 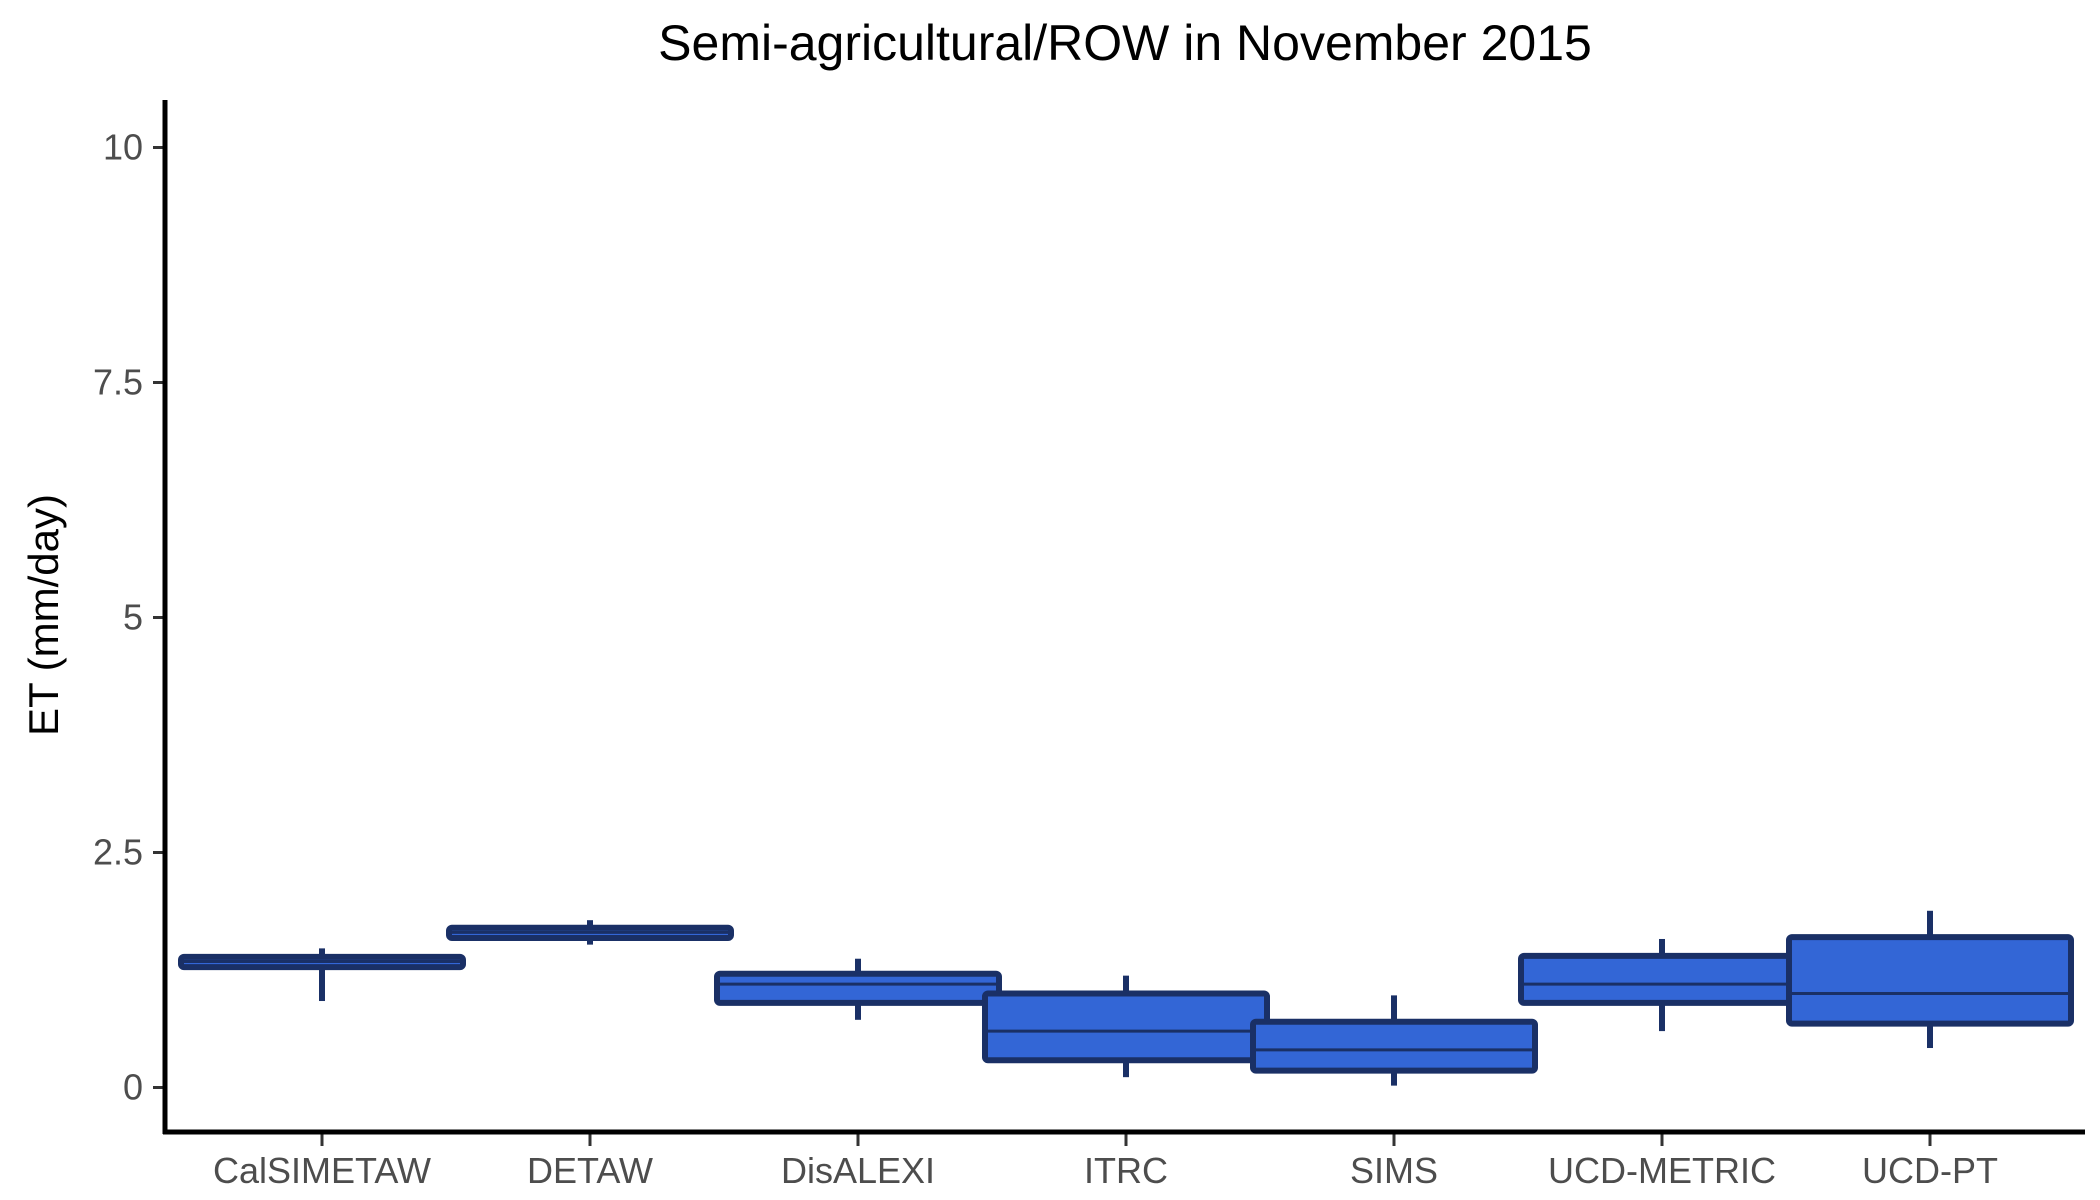 I want to click on x-tick-label: ITRC, so click(x=1126, y=1170).